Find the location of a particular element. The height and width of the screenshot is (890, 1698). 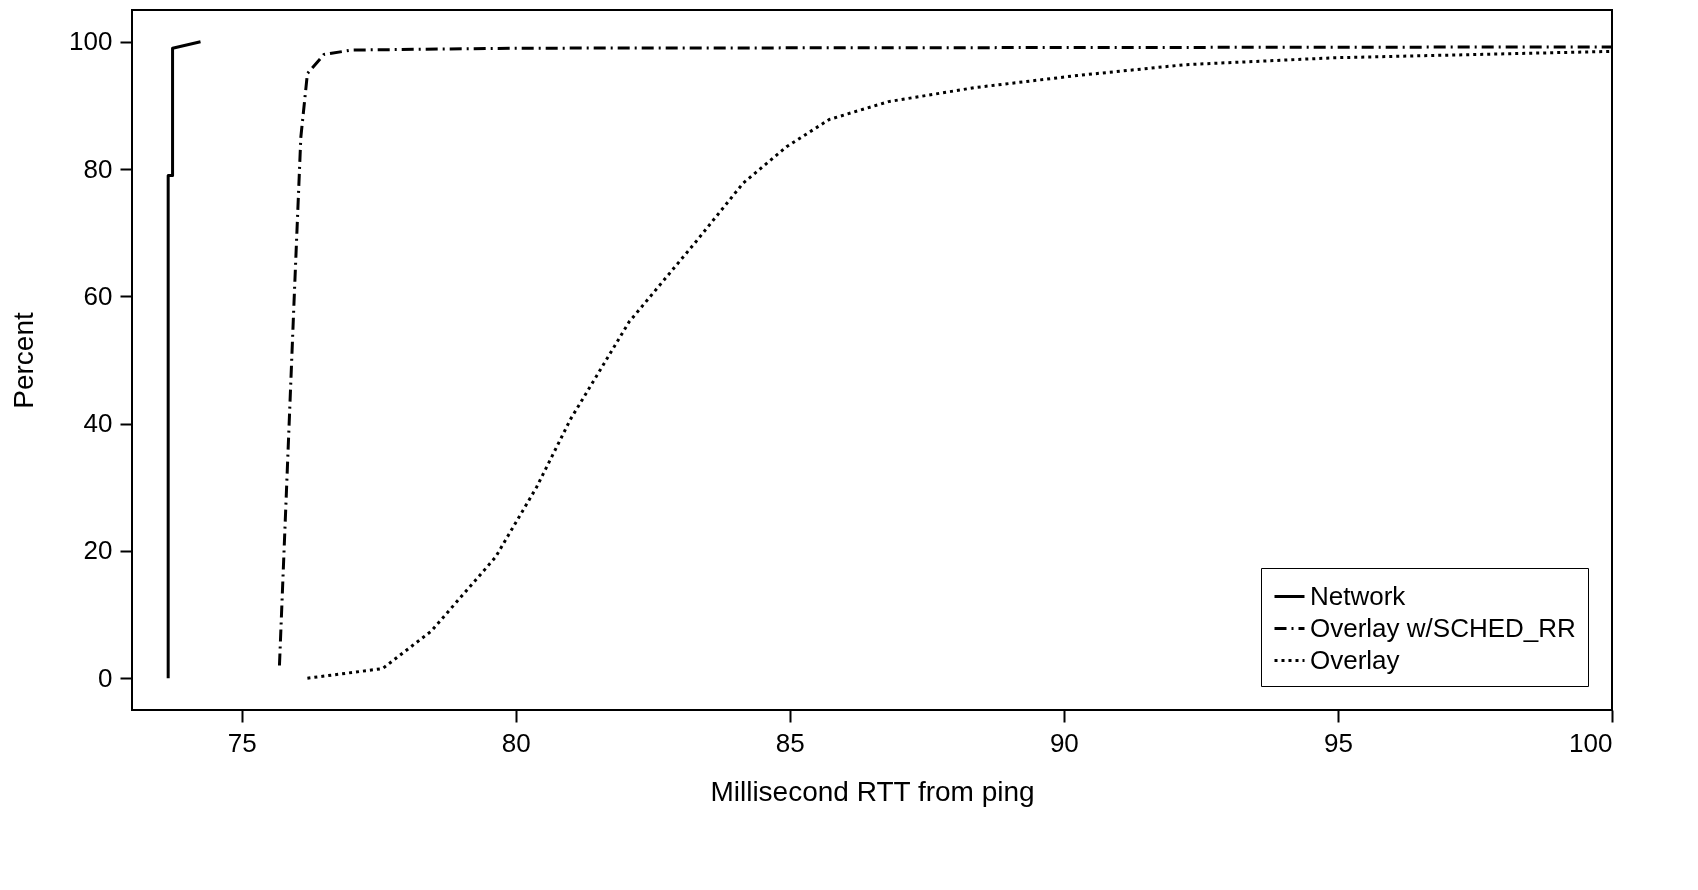

x-tick-label: 100 is located at coordinates (1591, 742).